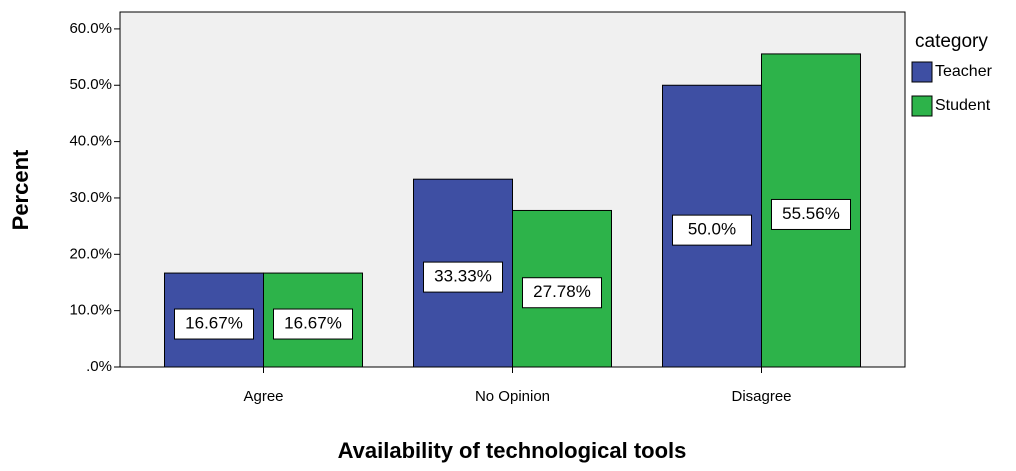  I want to click on value-label: 55.56%, so click(811, 213).